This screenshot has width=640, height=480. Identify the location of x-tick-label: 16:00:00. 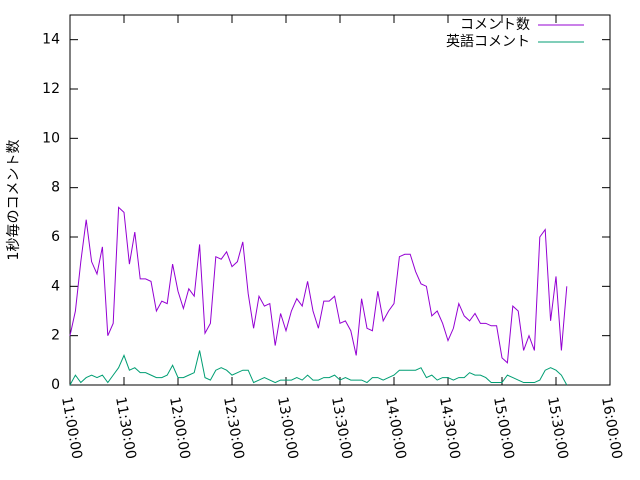
(611, 428).